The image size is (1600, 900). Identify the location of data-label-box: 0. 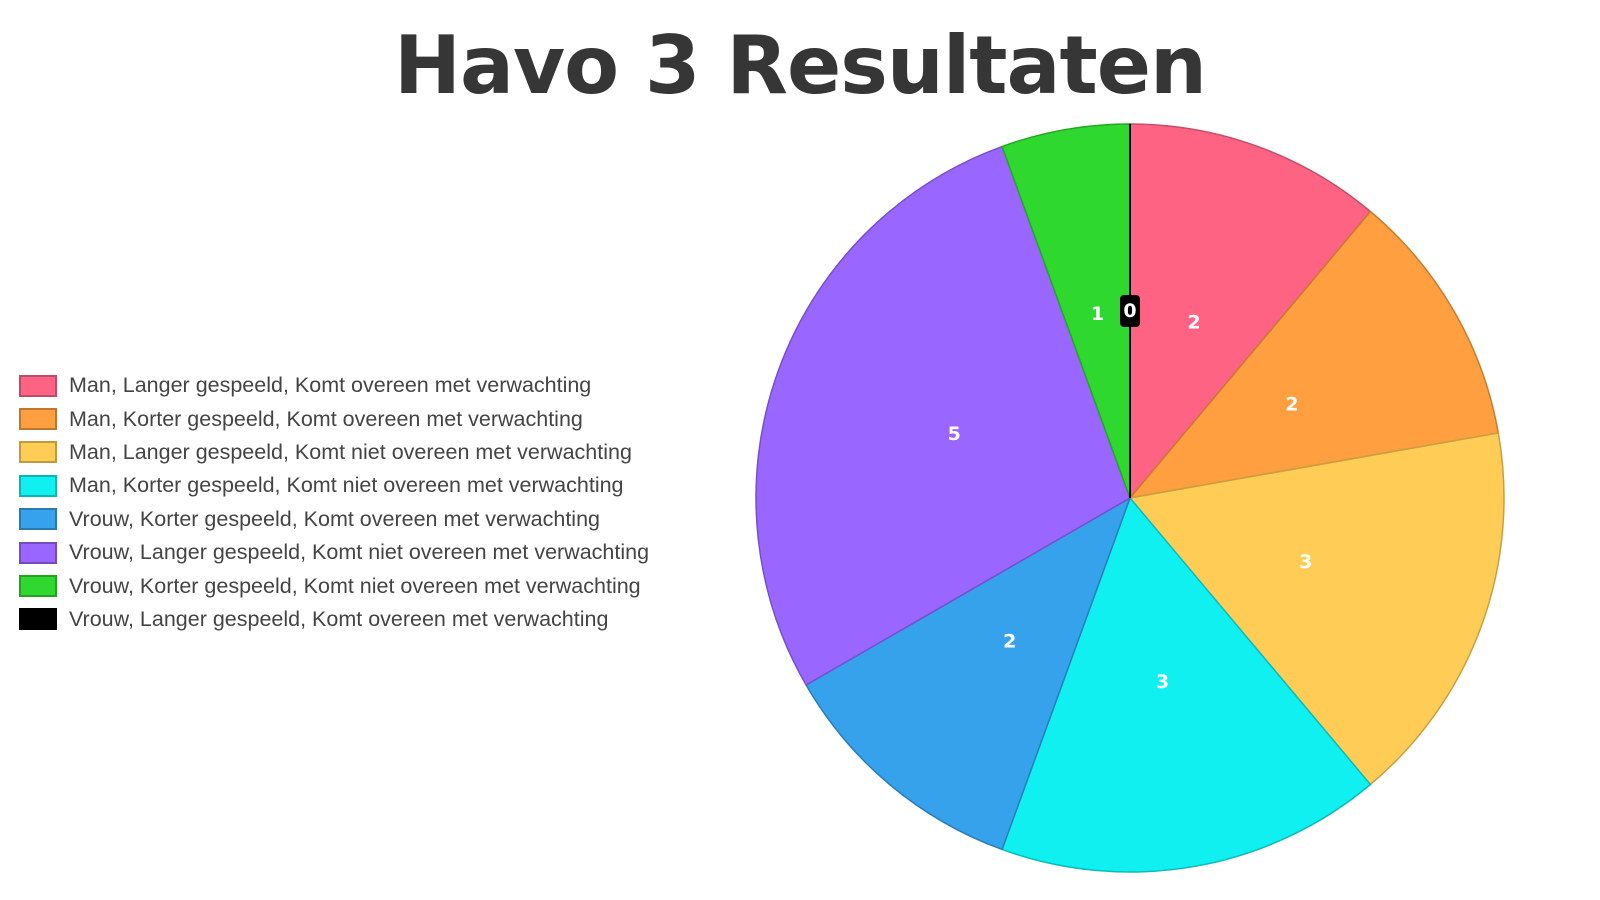
(1130, 311).